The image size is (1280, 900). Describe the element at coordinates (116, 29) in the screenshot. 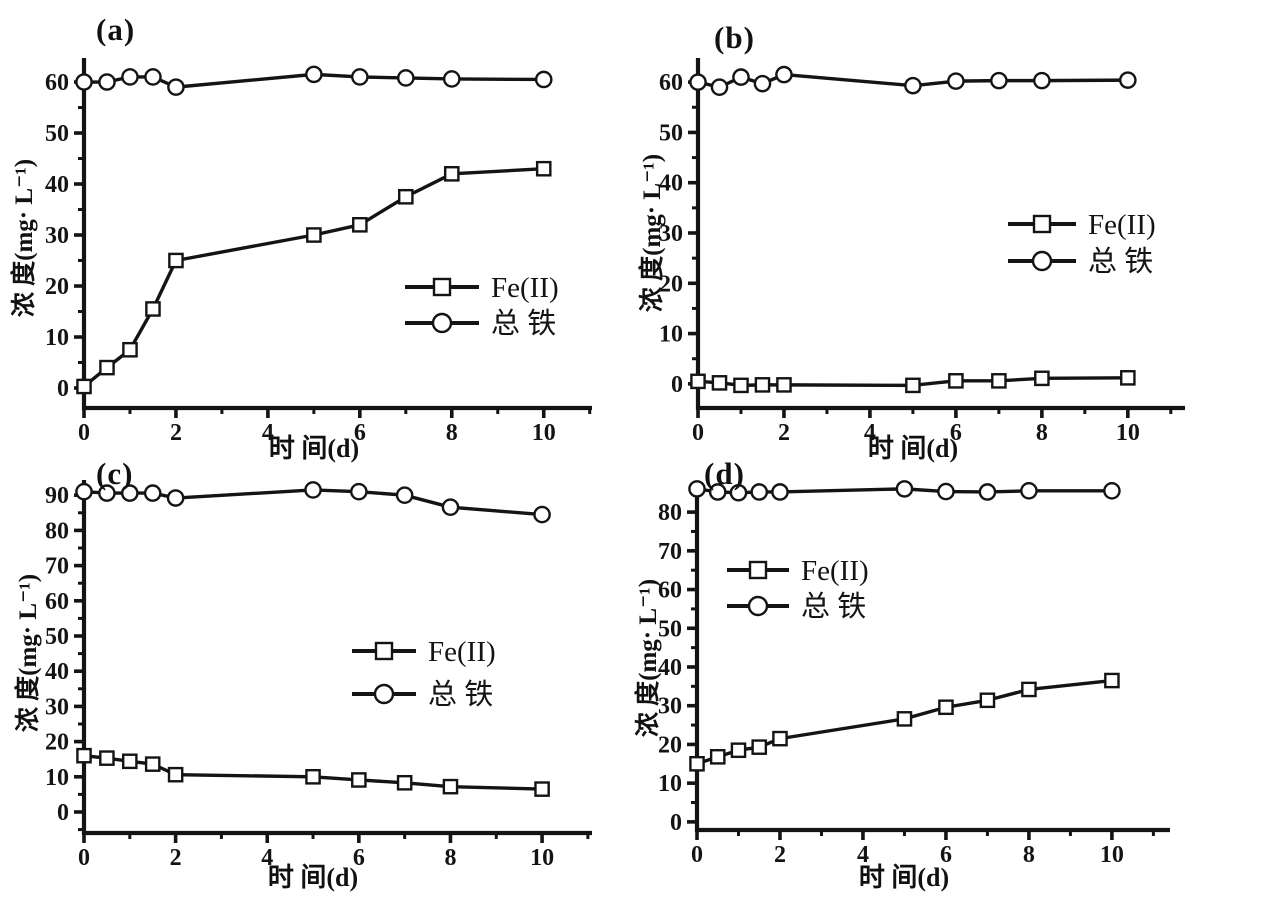

I see `panel-label-a: (a)` at that location.